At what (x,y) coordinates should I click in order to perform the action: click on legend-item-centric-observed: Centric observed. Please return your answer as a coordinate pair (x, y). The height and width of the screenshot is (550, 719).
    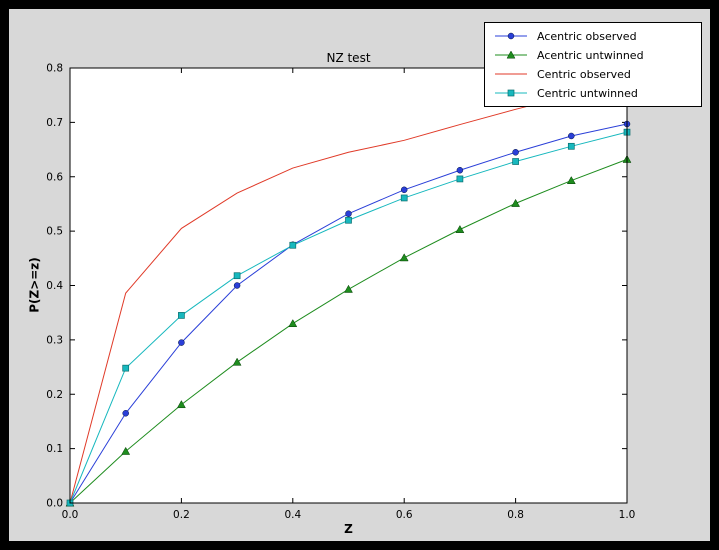
    Looking at the image, I should click on (593, 74).